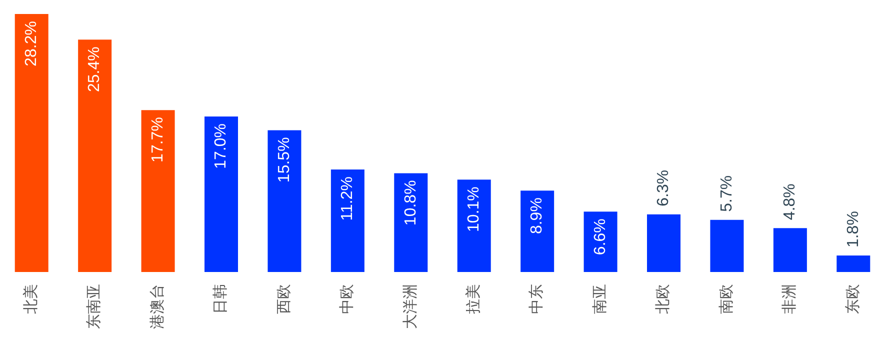  What do you see at coordinates (789, 299) in the screenshot?
I see `x-tick-label: 非洲` at bounding box center [789, 299].